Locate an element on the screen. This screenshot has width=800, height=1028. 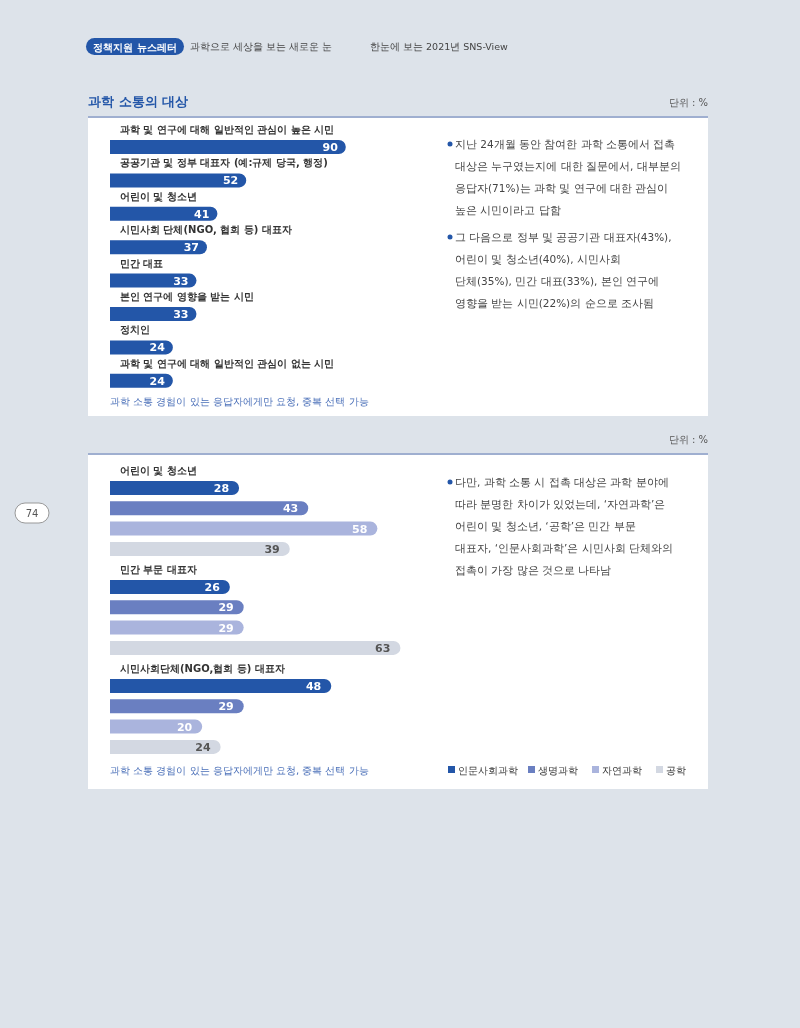
data-label: 43 is located at coordinates (290, 509).